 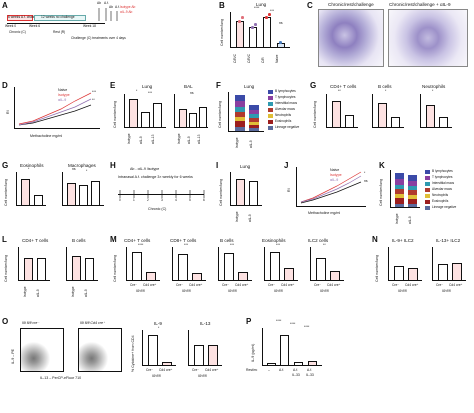 I want to click on panel-G2-title-macs: Macrophages, so click(x=82, y=165).